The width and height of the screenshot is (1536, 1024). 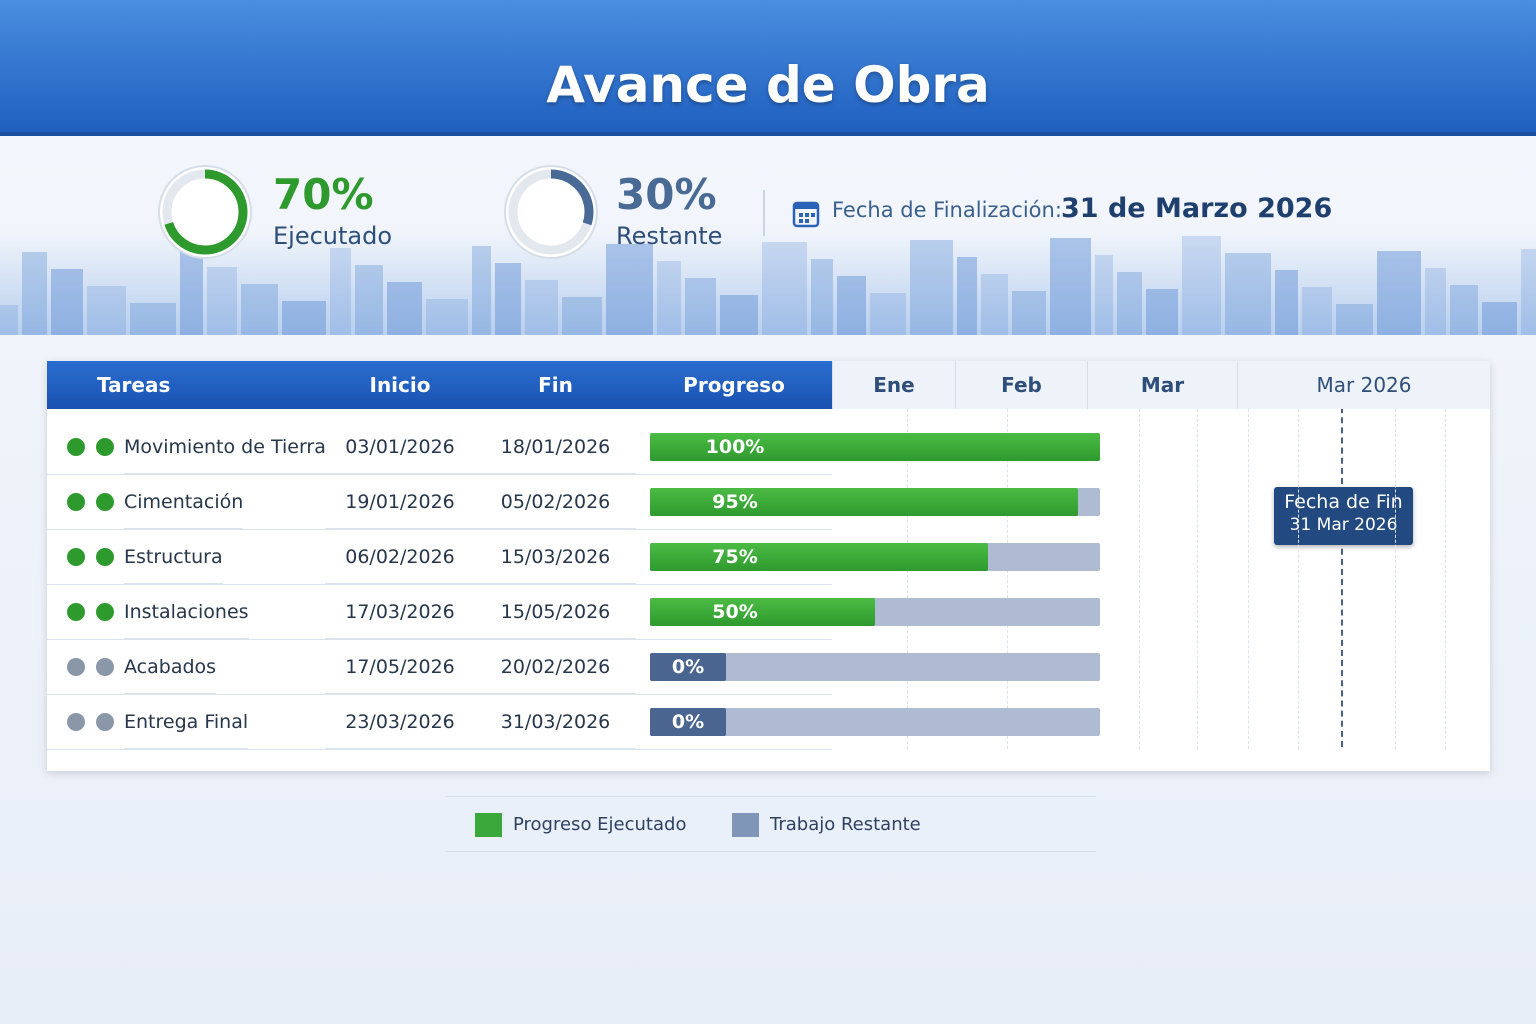 I want to click on date: 03/01/2026, so click(x=400, y=447).